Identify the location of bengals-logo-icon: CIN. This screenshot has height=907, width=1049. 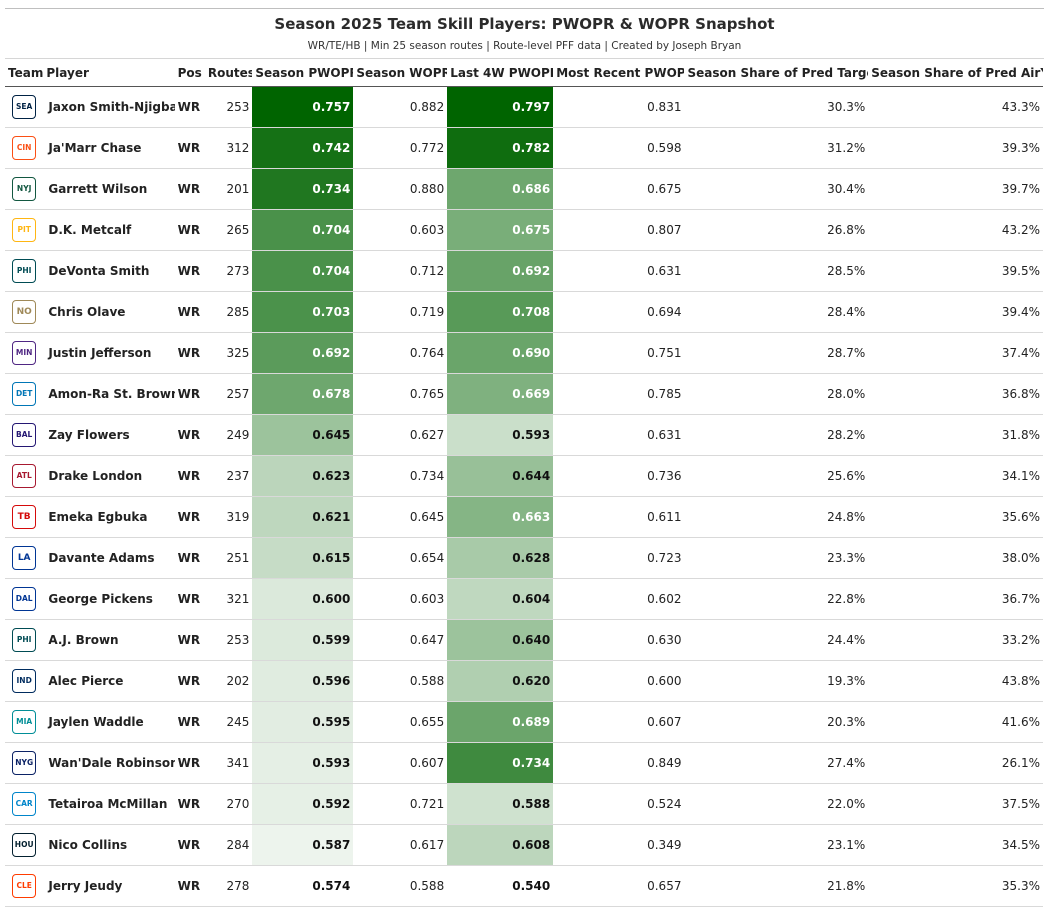
(24, 148).